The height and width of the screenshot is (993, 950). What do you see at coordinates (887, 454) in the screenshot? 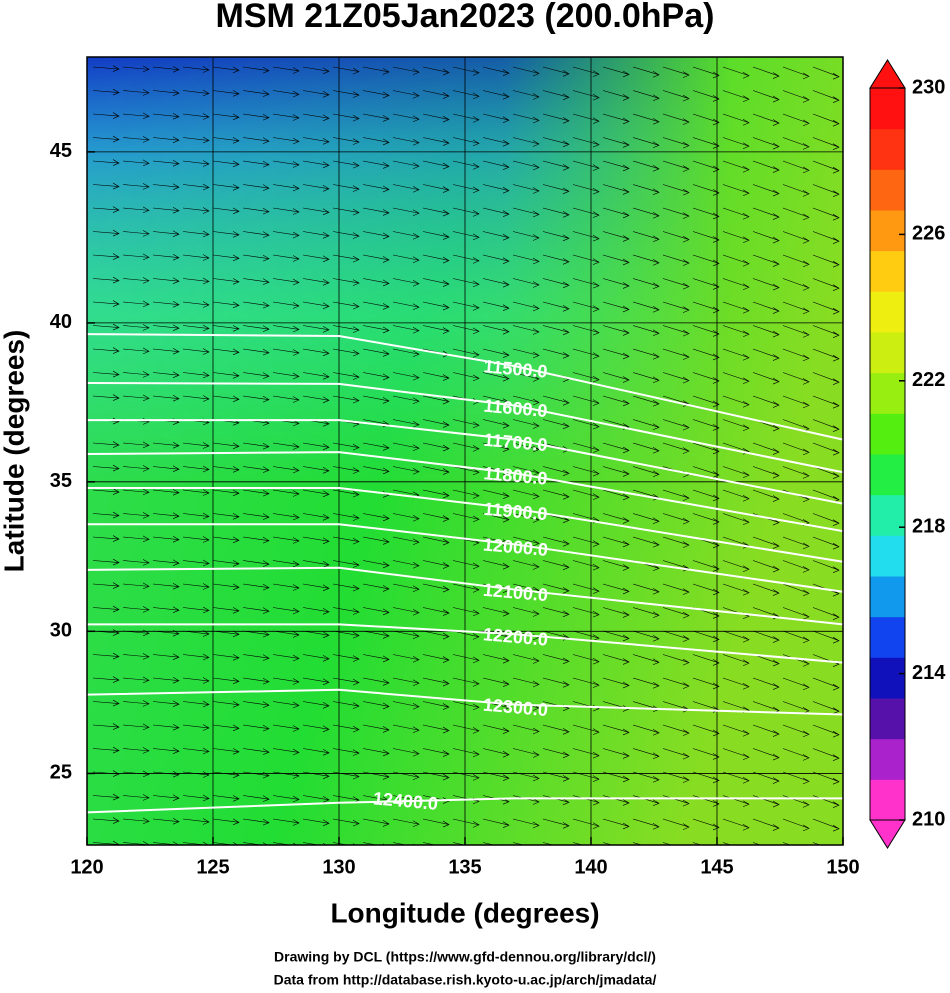
I see `colorbar-frame` at bounding box center [887, 454].